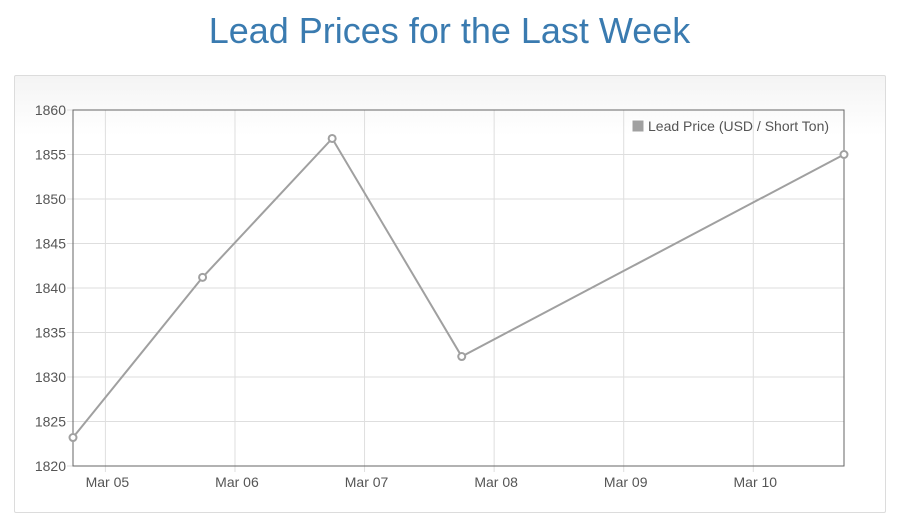 The image size is (899, 521). I want to click on y-tick-label: 1855, so click(50, 155).